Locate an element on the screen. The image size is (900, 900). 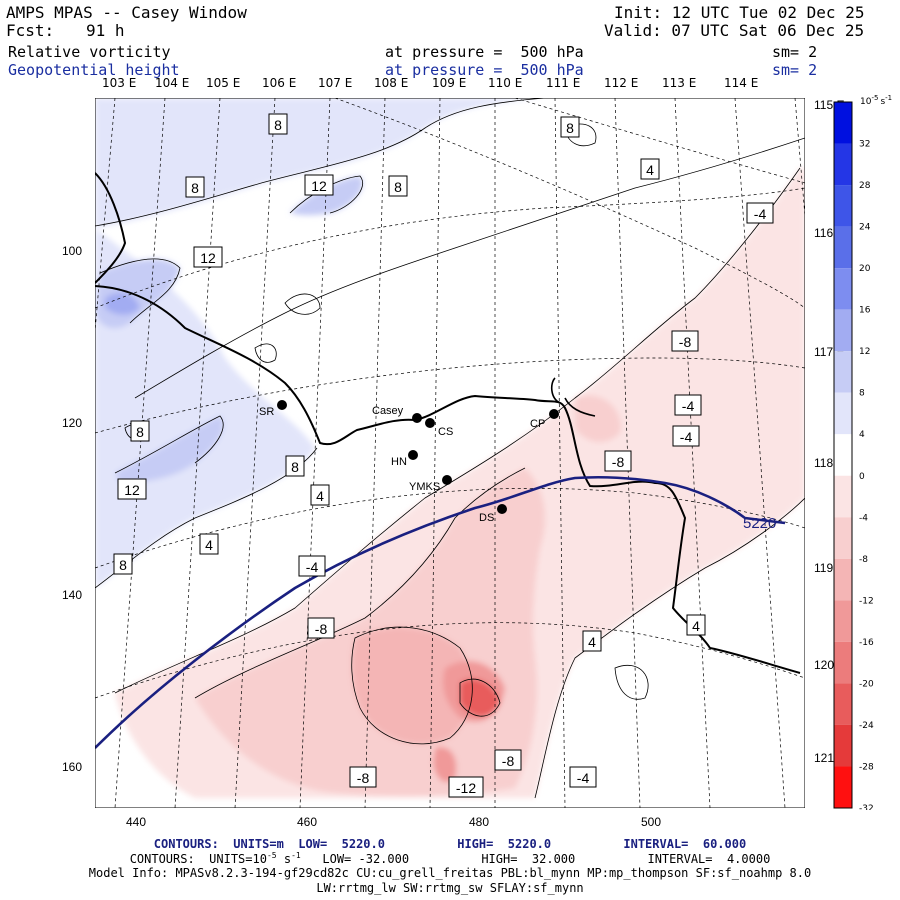
lon-label: 107 E is located at coordinates (335, 83).